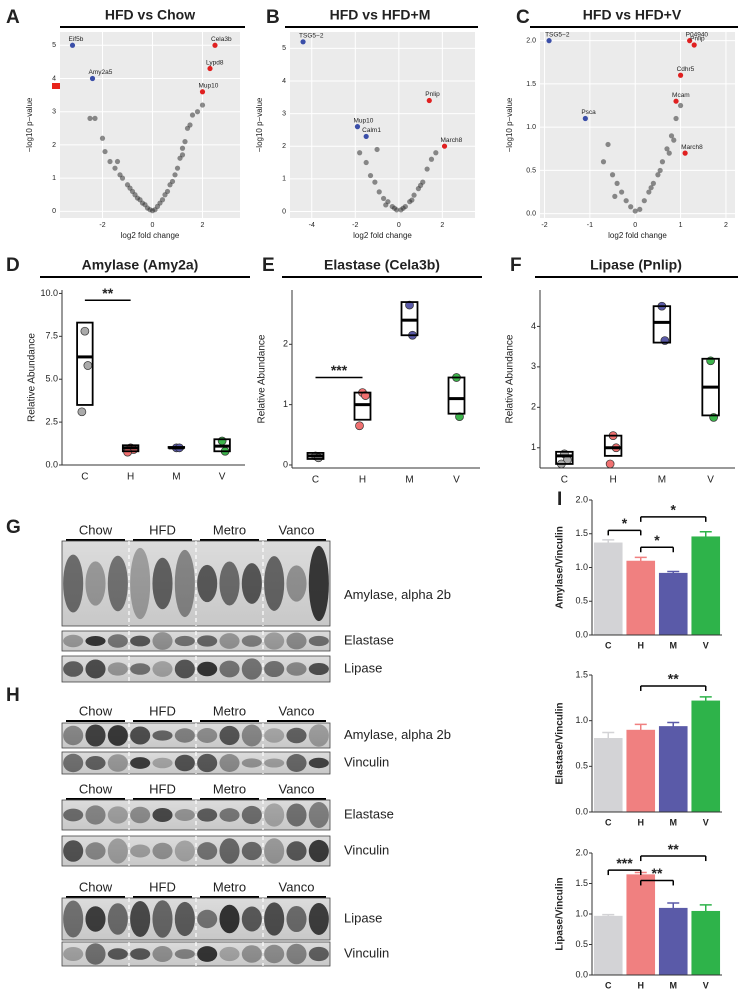 This screenshot has height=1001, width=743. What do you see at coordinates (284, 81) in the screenshot?
I see `y-tick-label: 4` at bounding box center [284, 81].